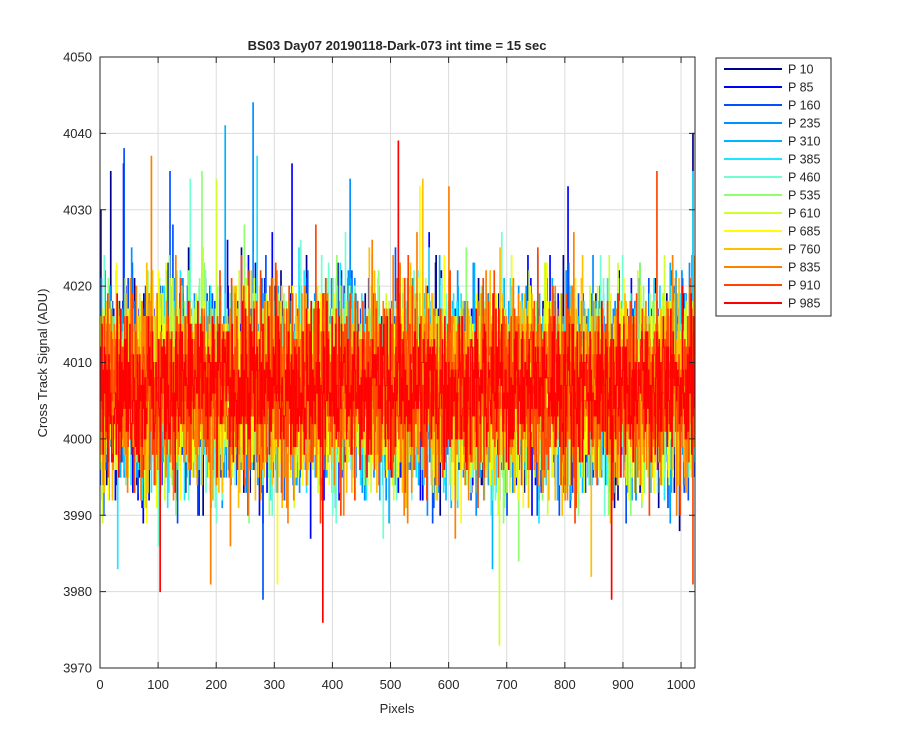  Describe the element at coordinates (42, 363) in the screenshot. I see `y-axis-label: Cross Track Signal (ADU)` at that location.